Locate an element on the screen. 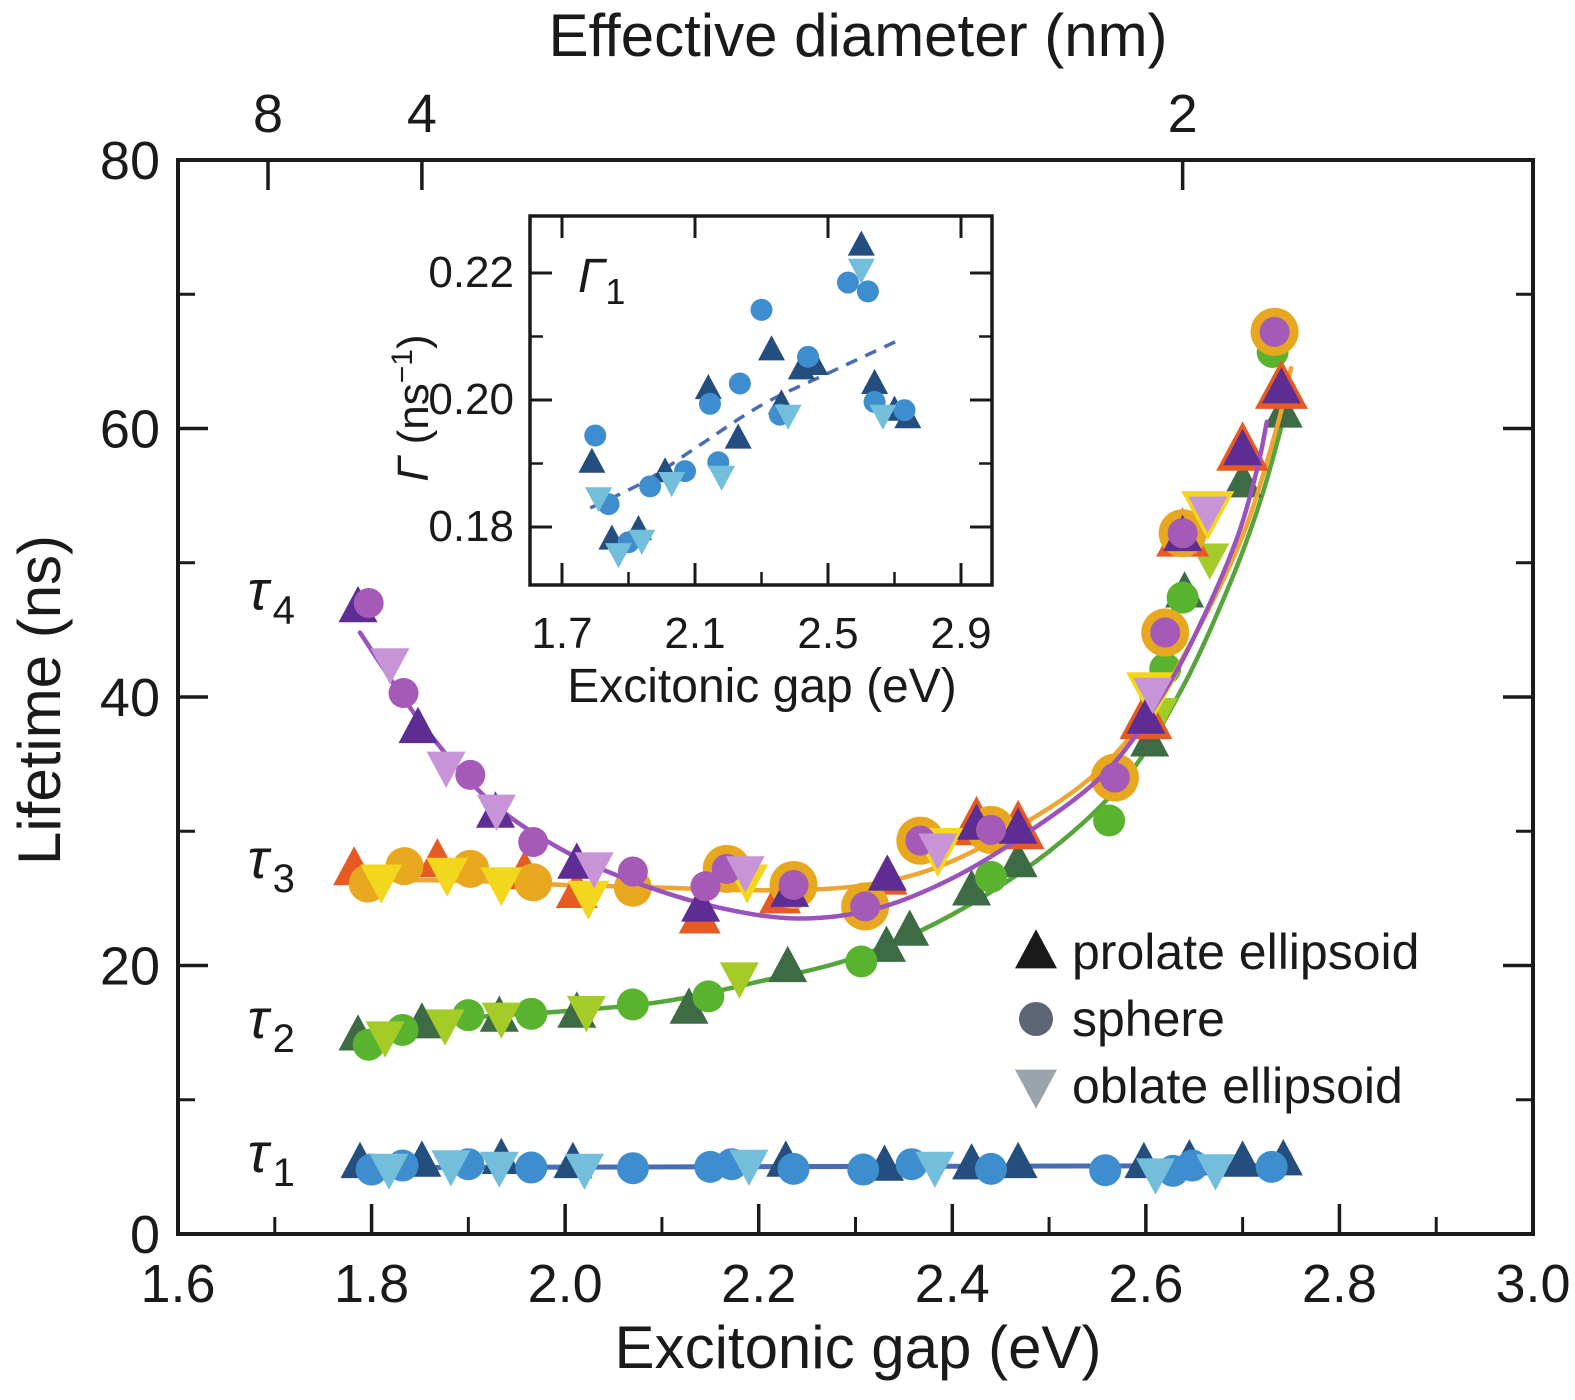 Image resolution: width=1575 pixels, height=1400 pixels. y-tick-label: 80 is located at coordinates (130, 161).